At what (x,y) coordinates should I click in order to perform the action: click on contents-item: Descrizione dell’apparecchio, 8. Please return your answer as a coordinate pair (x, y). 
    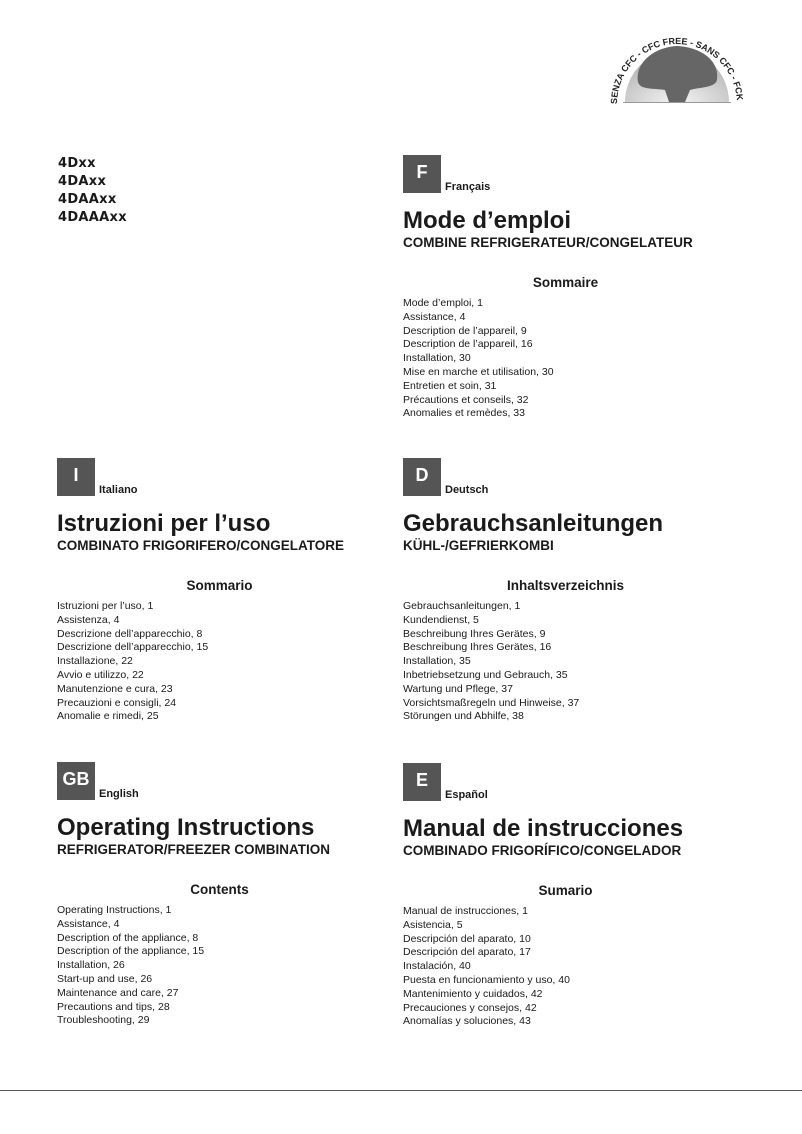
    Looking at the image, I should click on (130, 633).